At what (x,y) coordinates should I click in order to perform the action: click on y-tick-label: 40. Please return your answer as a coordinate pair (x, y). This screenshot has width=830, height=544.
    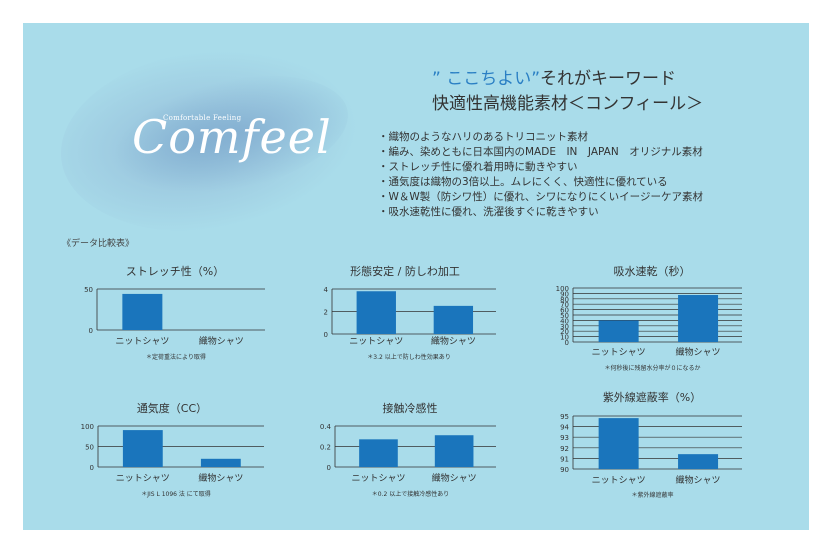
    Looking at the image, I should click on (564, 321).